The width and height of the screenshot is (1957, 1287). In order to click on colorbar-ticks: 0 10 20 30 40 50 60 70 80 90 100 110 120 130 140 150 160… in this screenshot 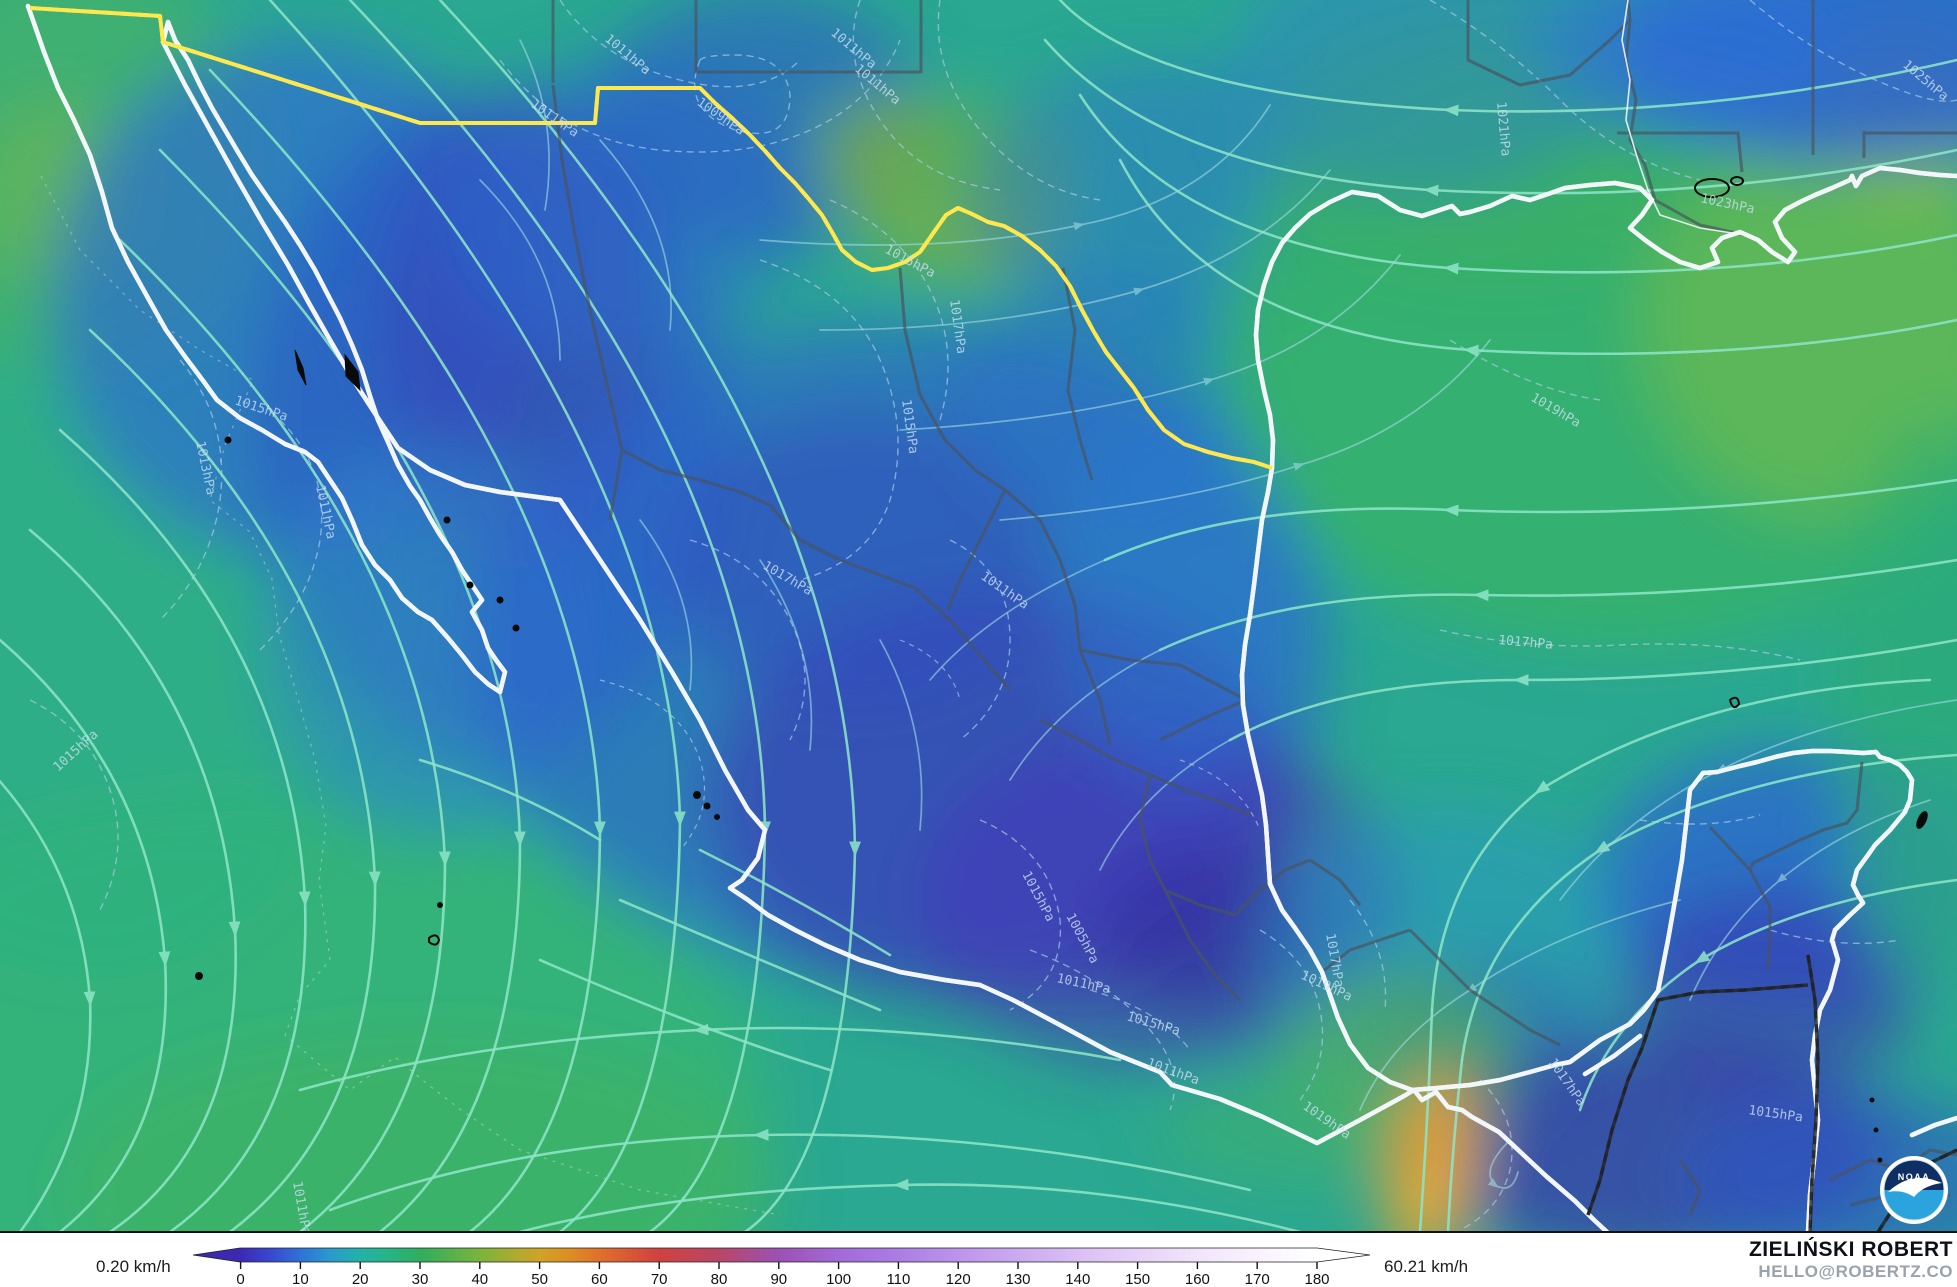, I will do `click(783, 1274)`.